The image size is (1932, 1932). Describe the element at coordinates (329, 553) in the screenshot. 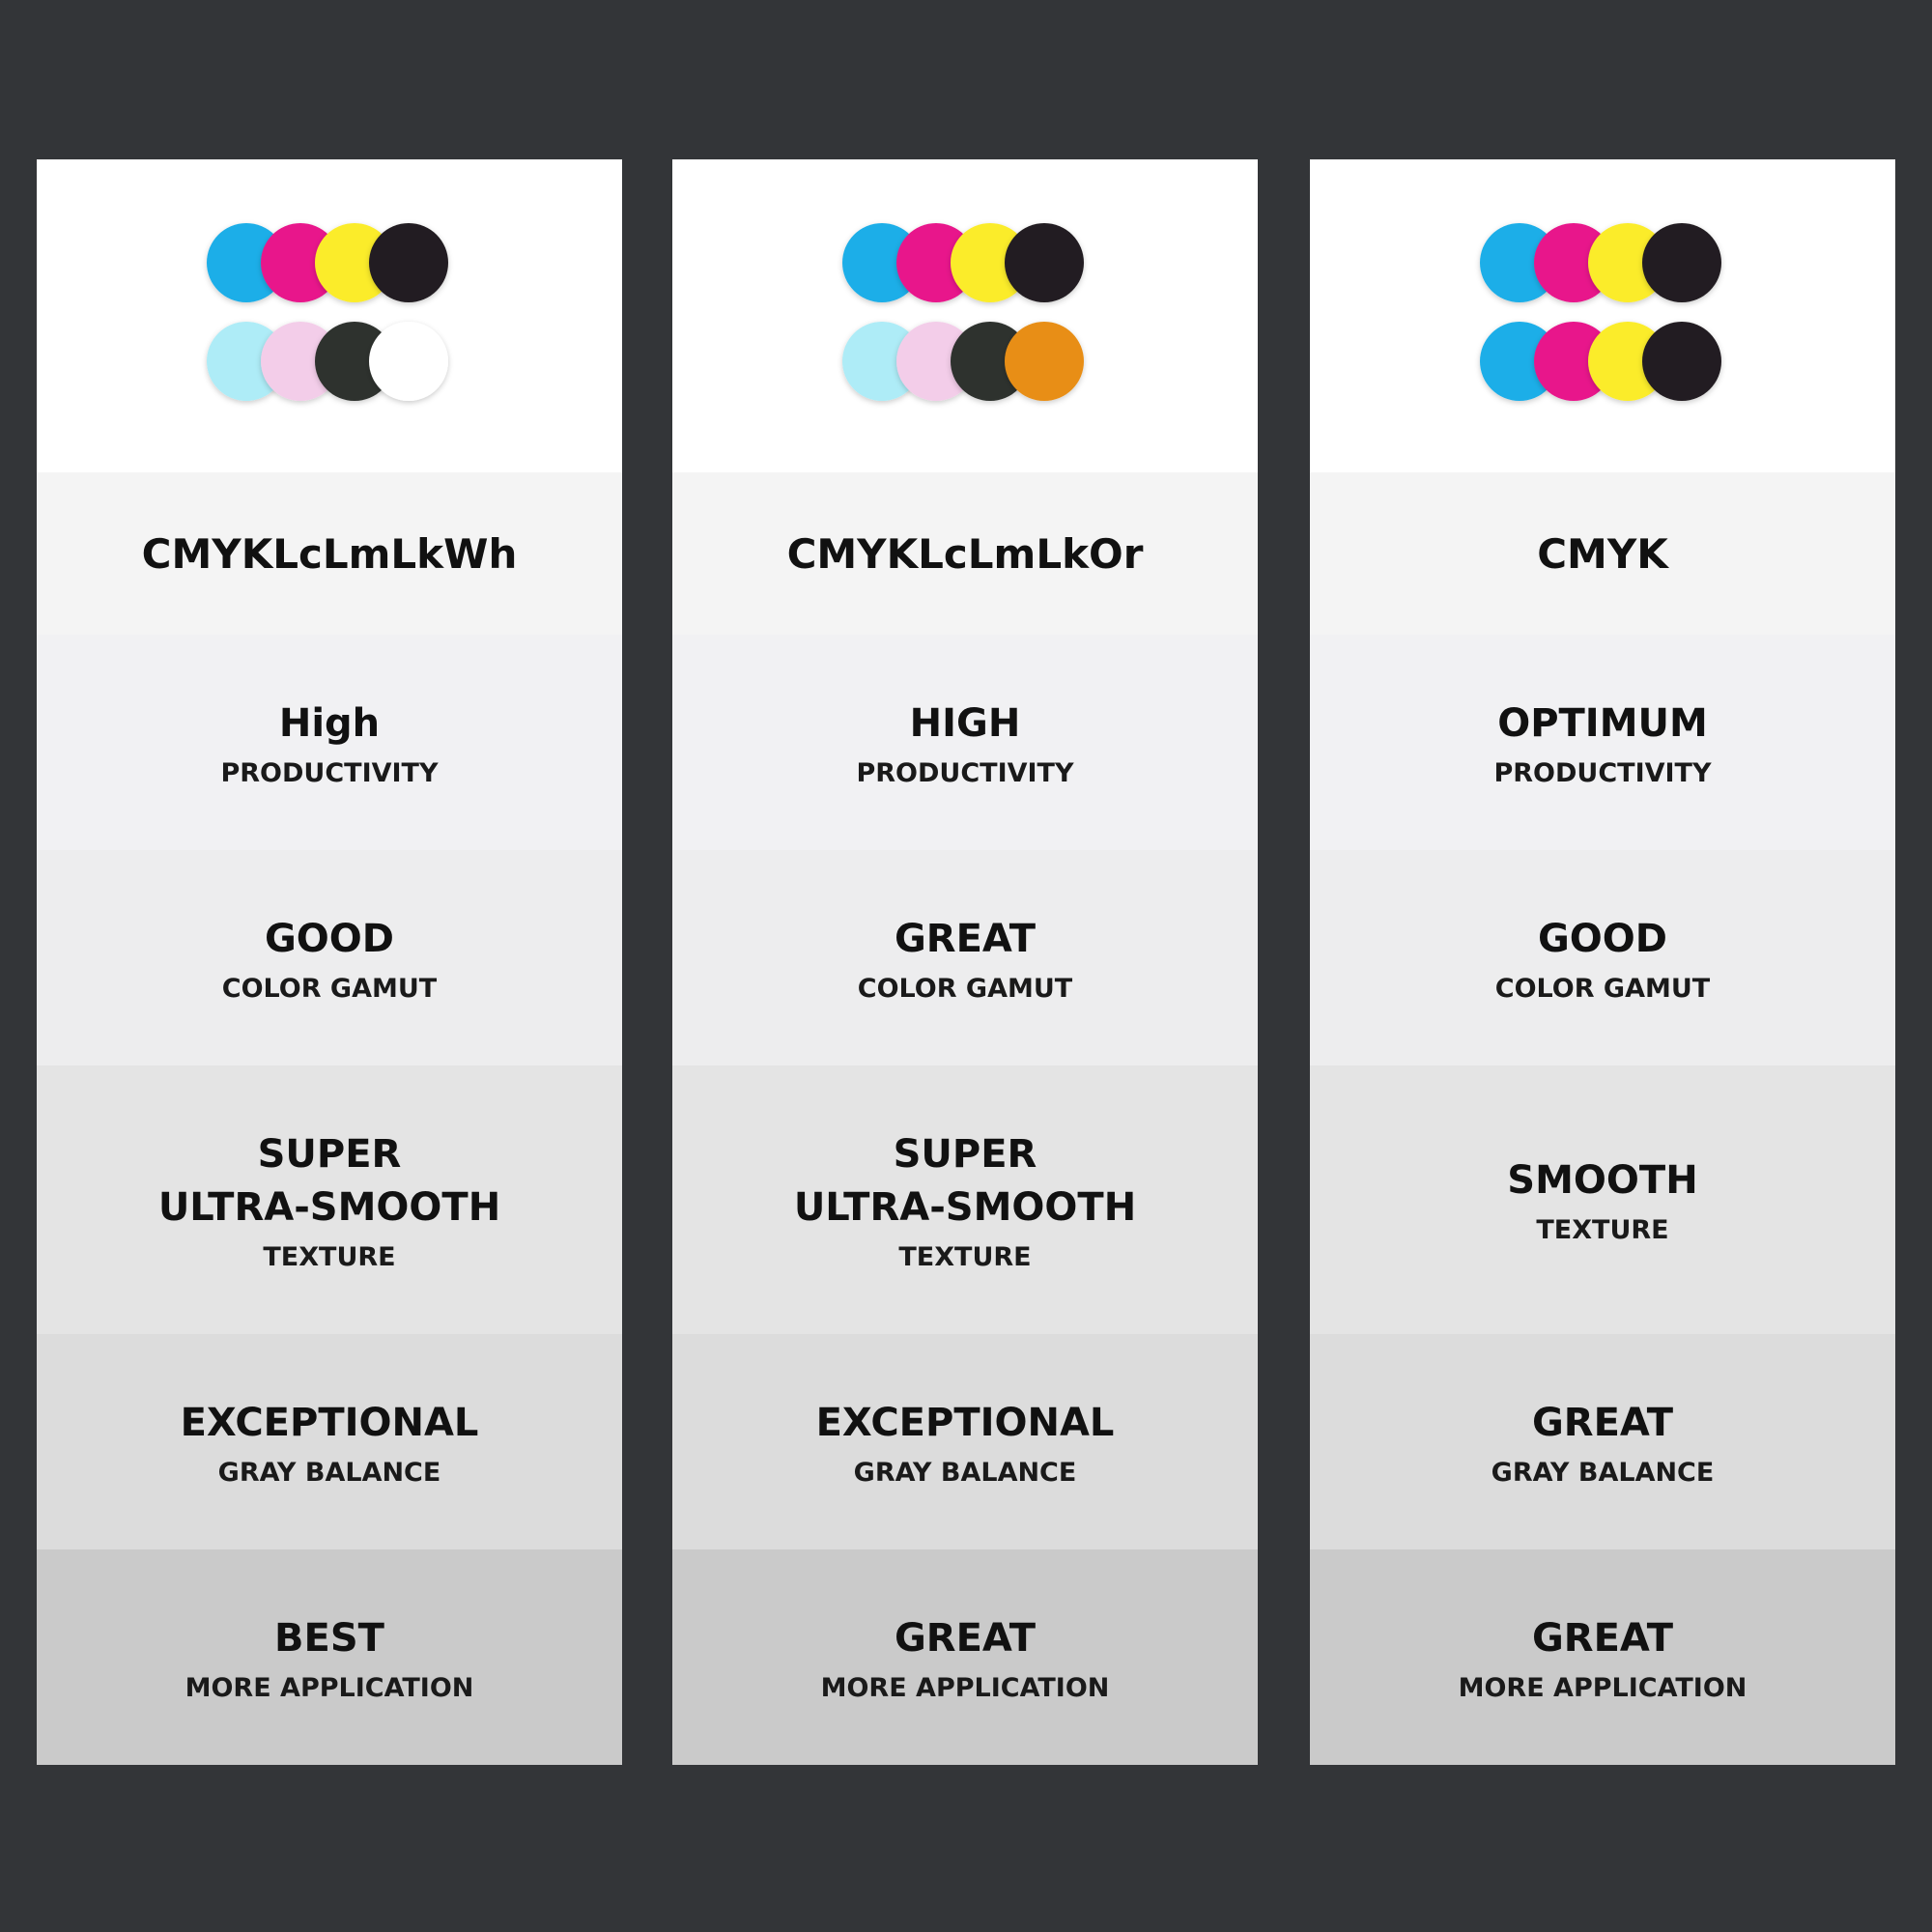

I see `ink-name: CMYKLcLmLkWh` at that location.